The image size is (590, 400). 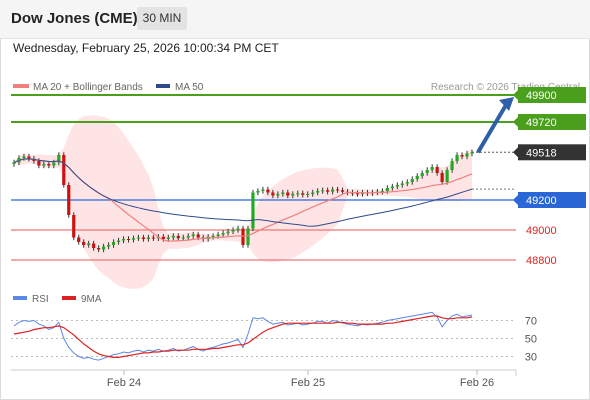 What do you see at coordinates (541, 261) in the screenshot?
I see `level-label: 48800` at bounding box center [541, 261].